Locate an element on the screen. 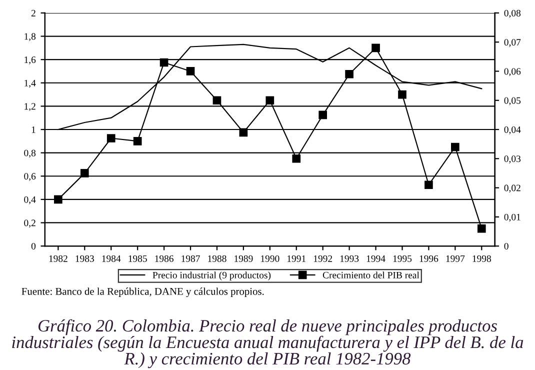  y-tick-label: 0,4 is located at coordinates (30, 200).